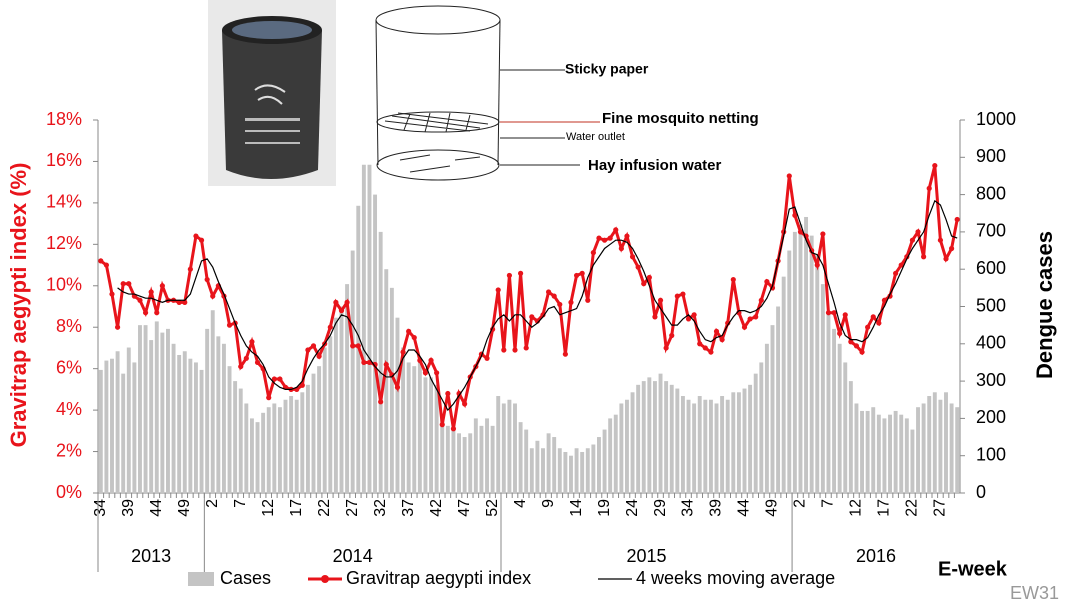 The width and height of the screenshot is (1079, 606). What do you see at coordinates (688, 508) in the screenshot?
I see `x-tick-label: 34` at bounding box center [688, 508].